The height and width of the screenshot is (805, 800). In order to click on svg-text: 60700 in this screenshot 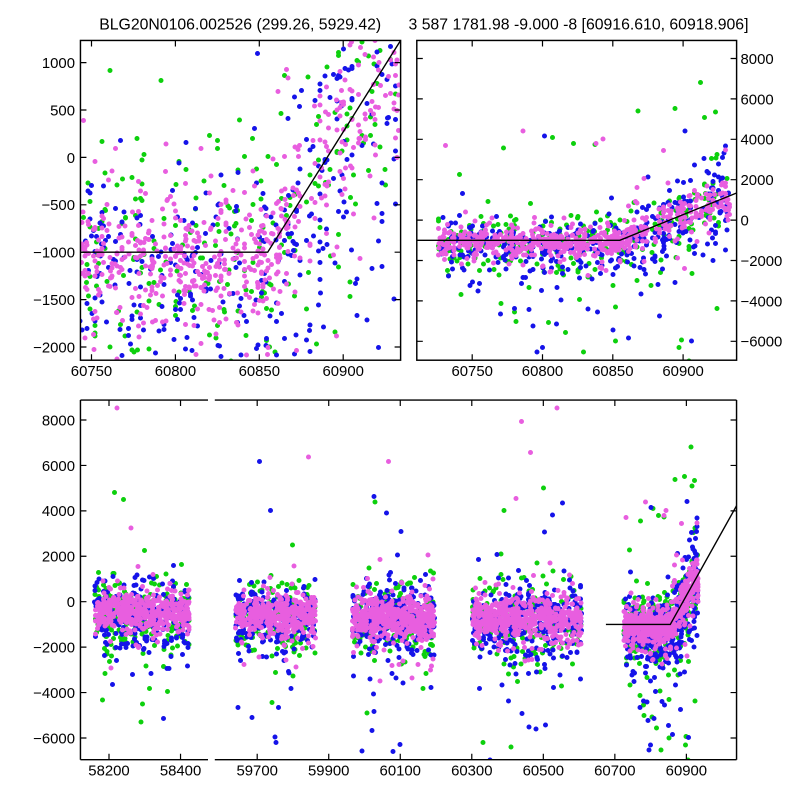, I will do `click(614, 771)`.